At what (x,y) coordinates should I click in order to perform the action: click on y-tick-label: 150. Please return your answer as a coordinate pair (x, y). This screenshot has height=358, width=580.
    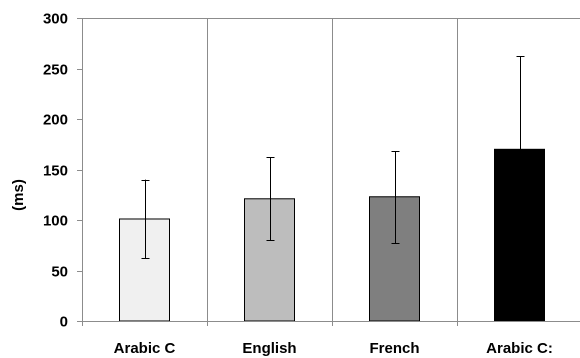
    Looking at the image, I should click on (55, 171).